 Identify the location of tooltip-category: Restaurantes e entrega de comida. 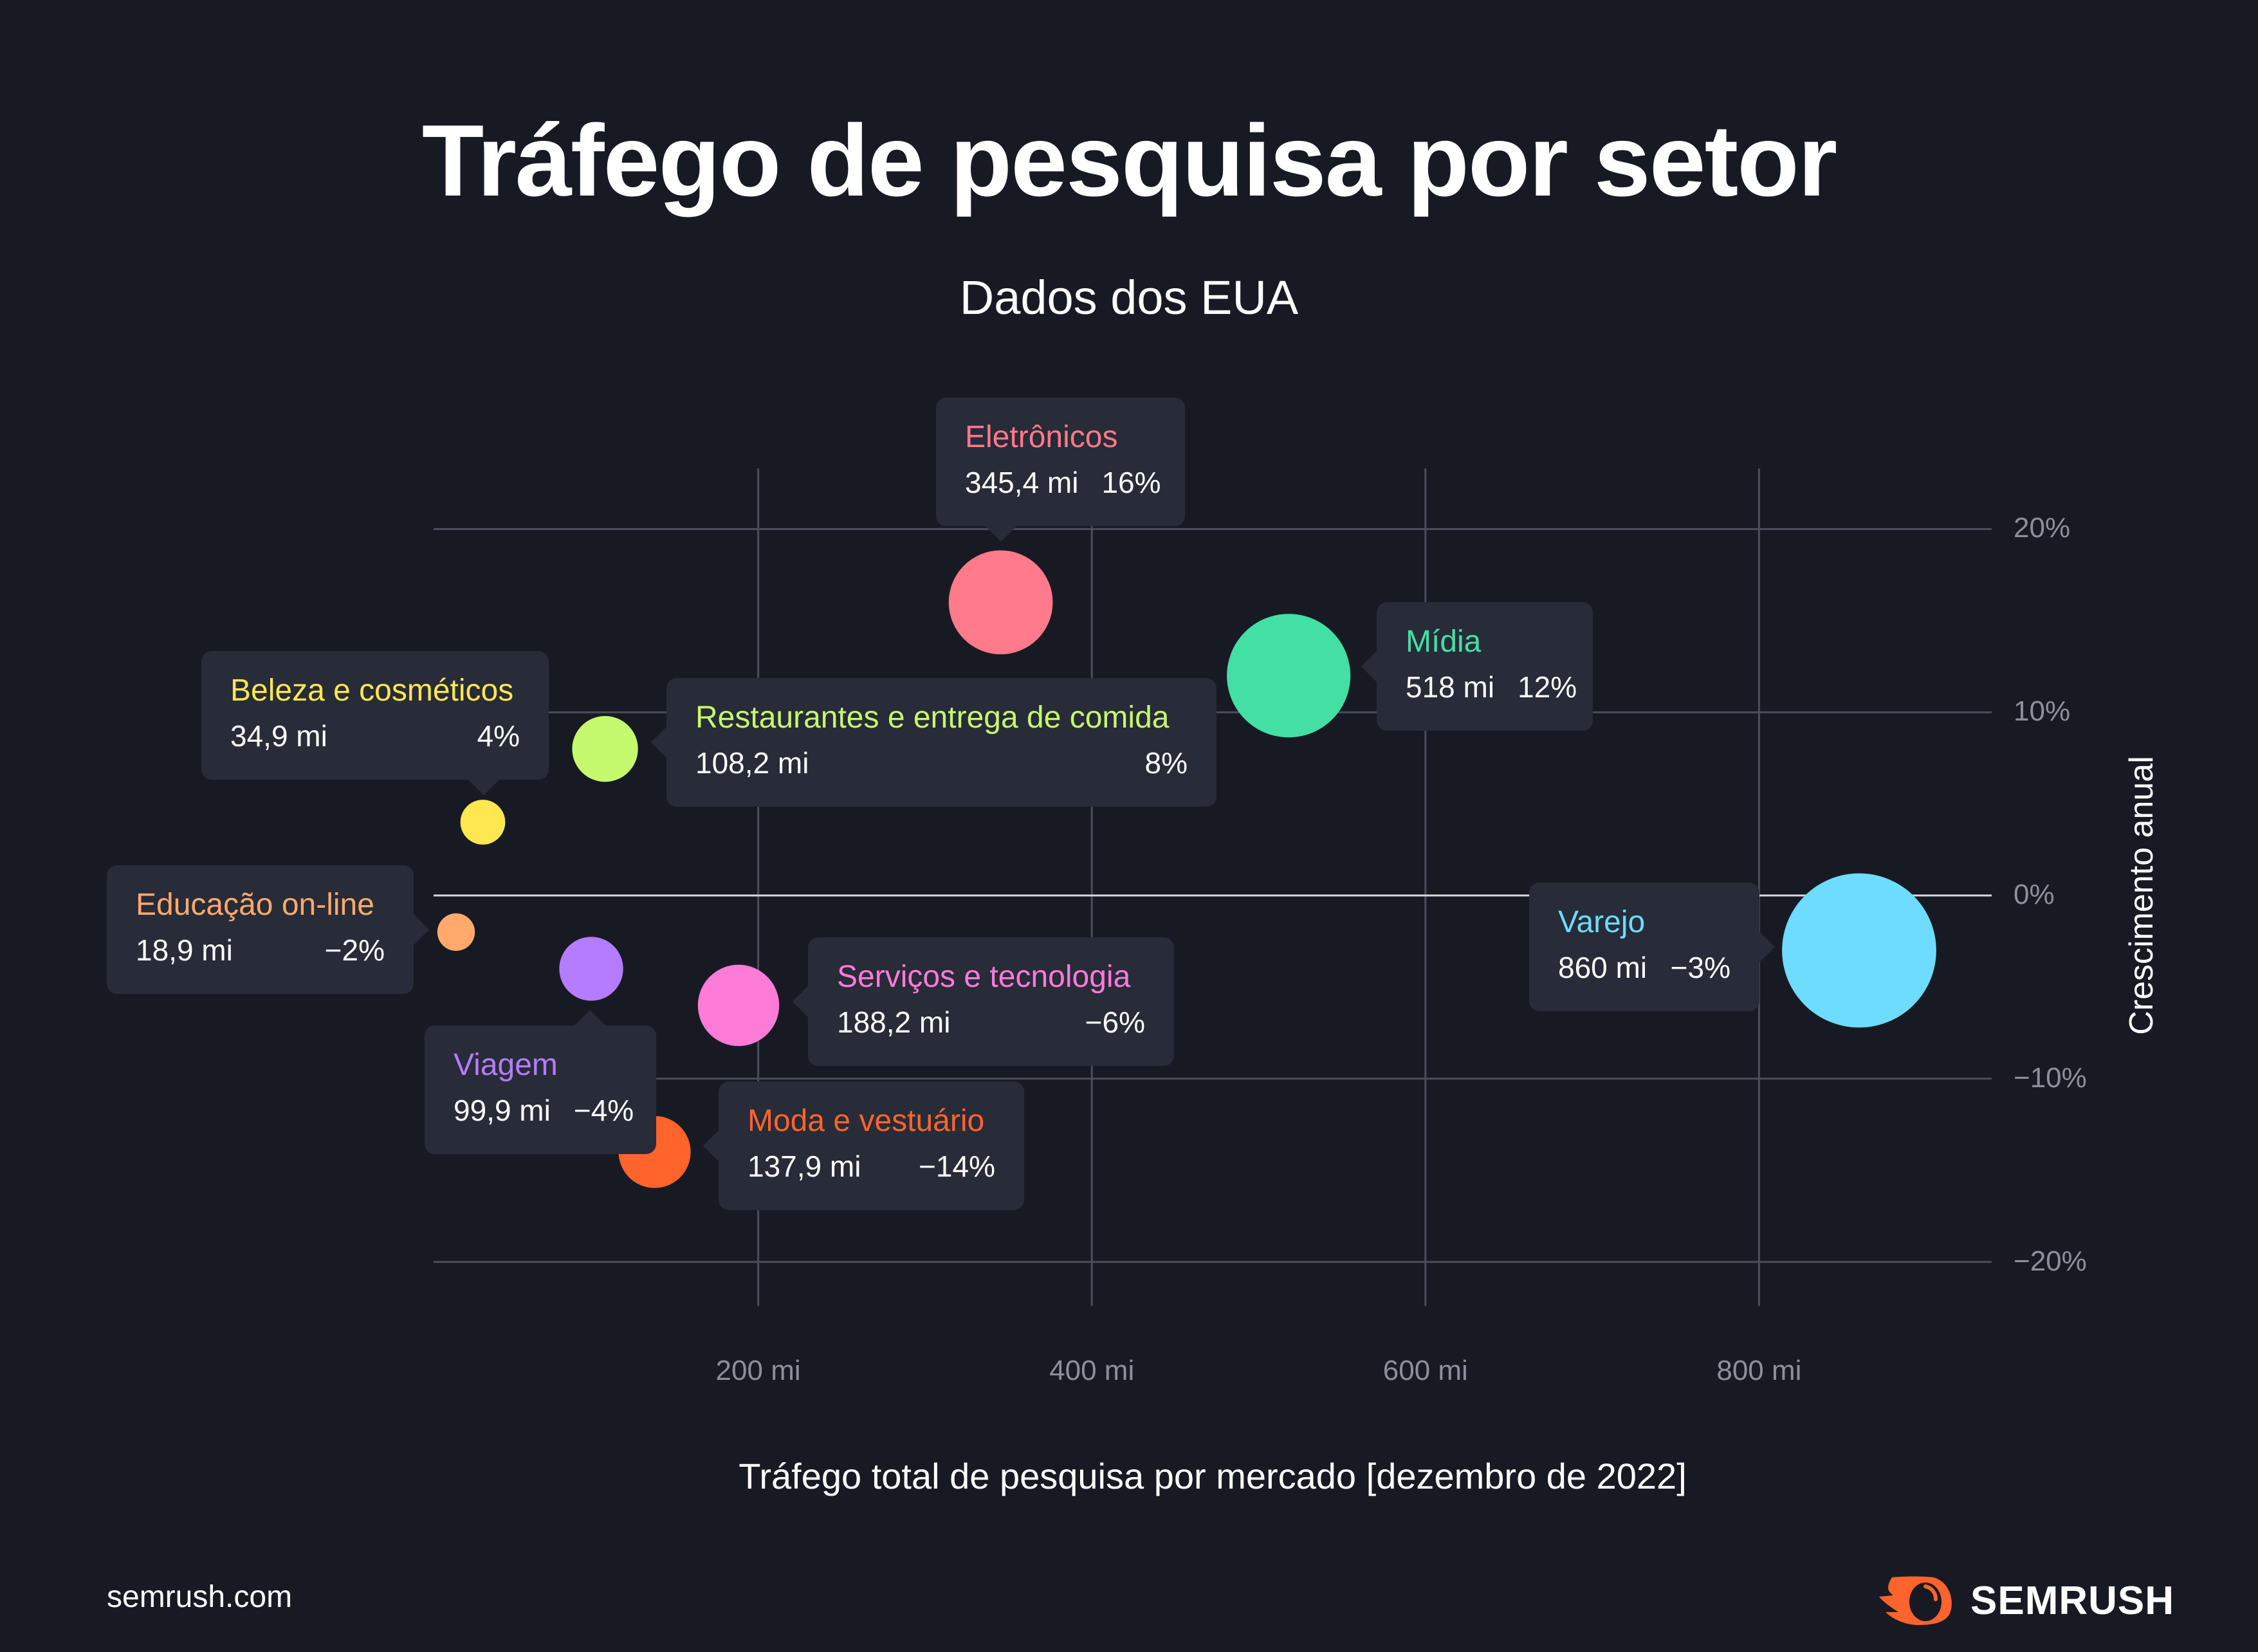
(932, 718).